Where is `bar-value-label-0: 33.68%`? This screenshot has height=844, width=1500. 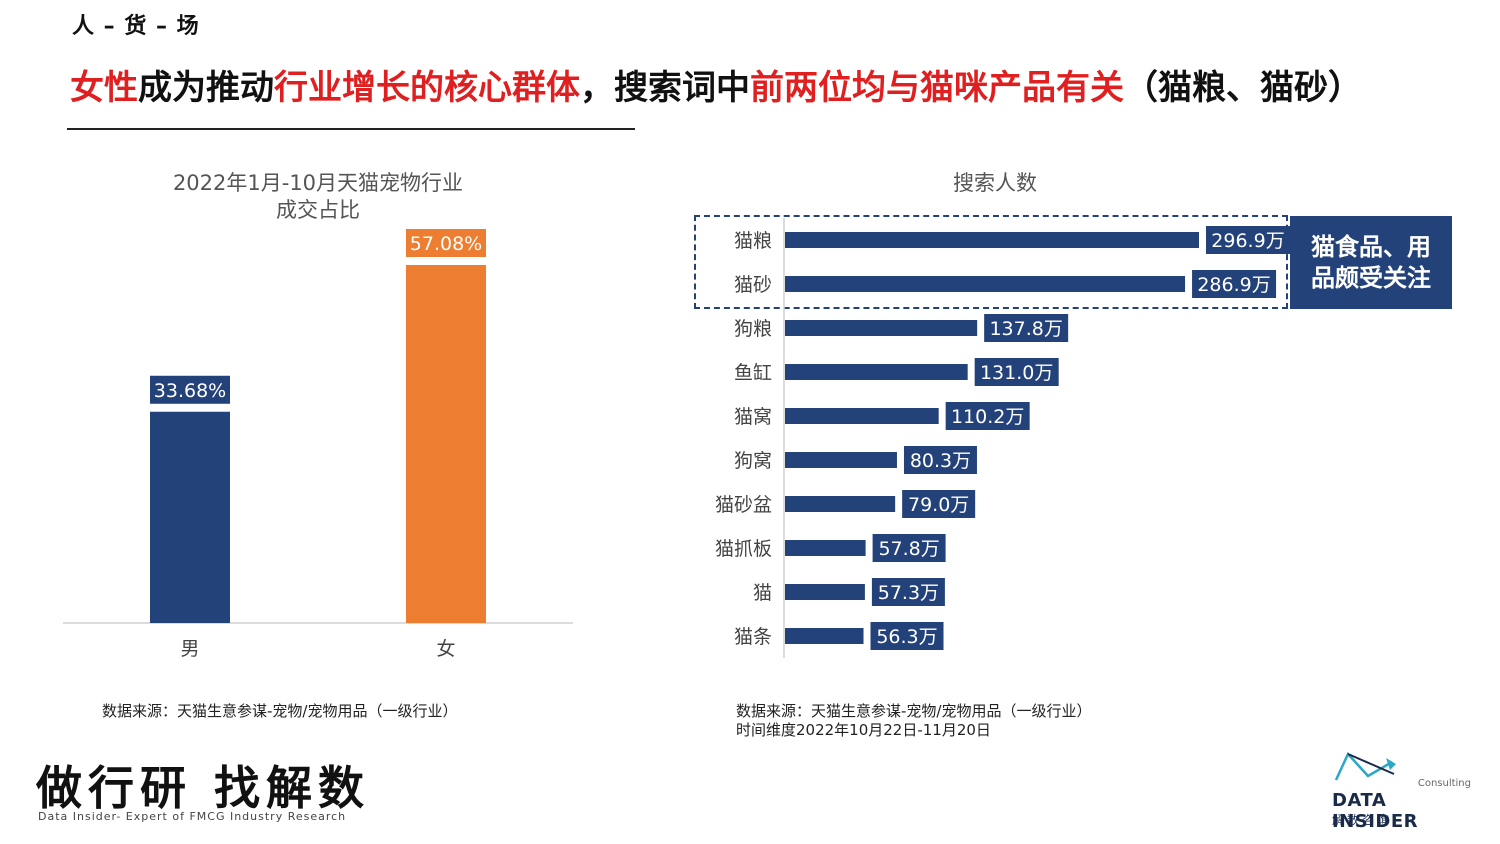
bar-value-label-0: 33.68% is located at coordinates (190, 391).